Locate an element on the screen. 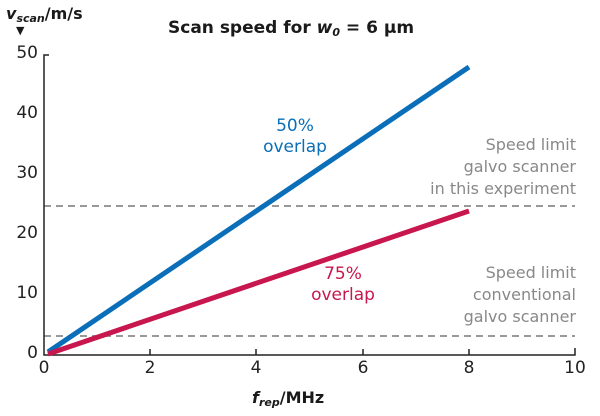 This screenshot has width=600, height=416. y-axis-label: vscan/m/s is located at coordinates (44, 14).